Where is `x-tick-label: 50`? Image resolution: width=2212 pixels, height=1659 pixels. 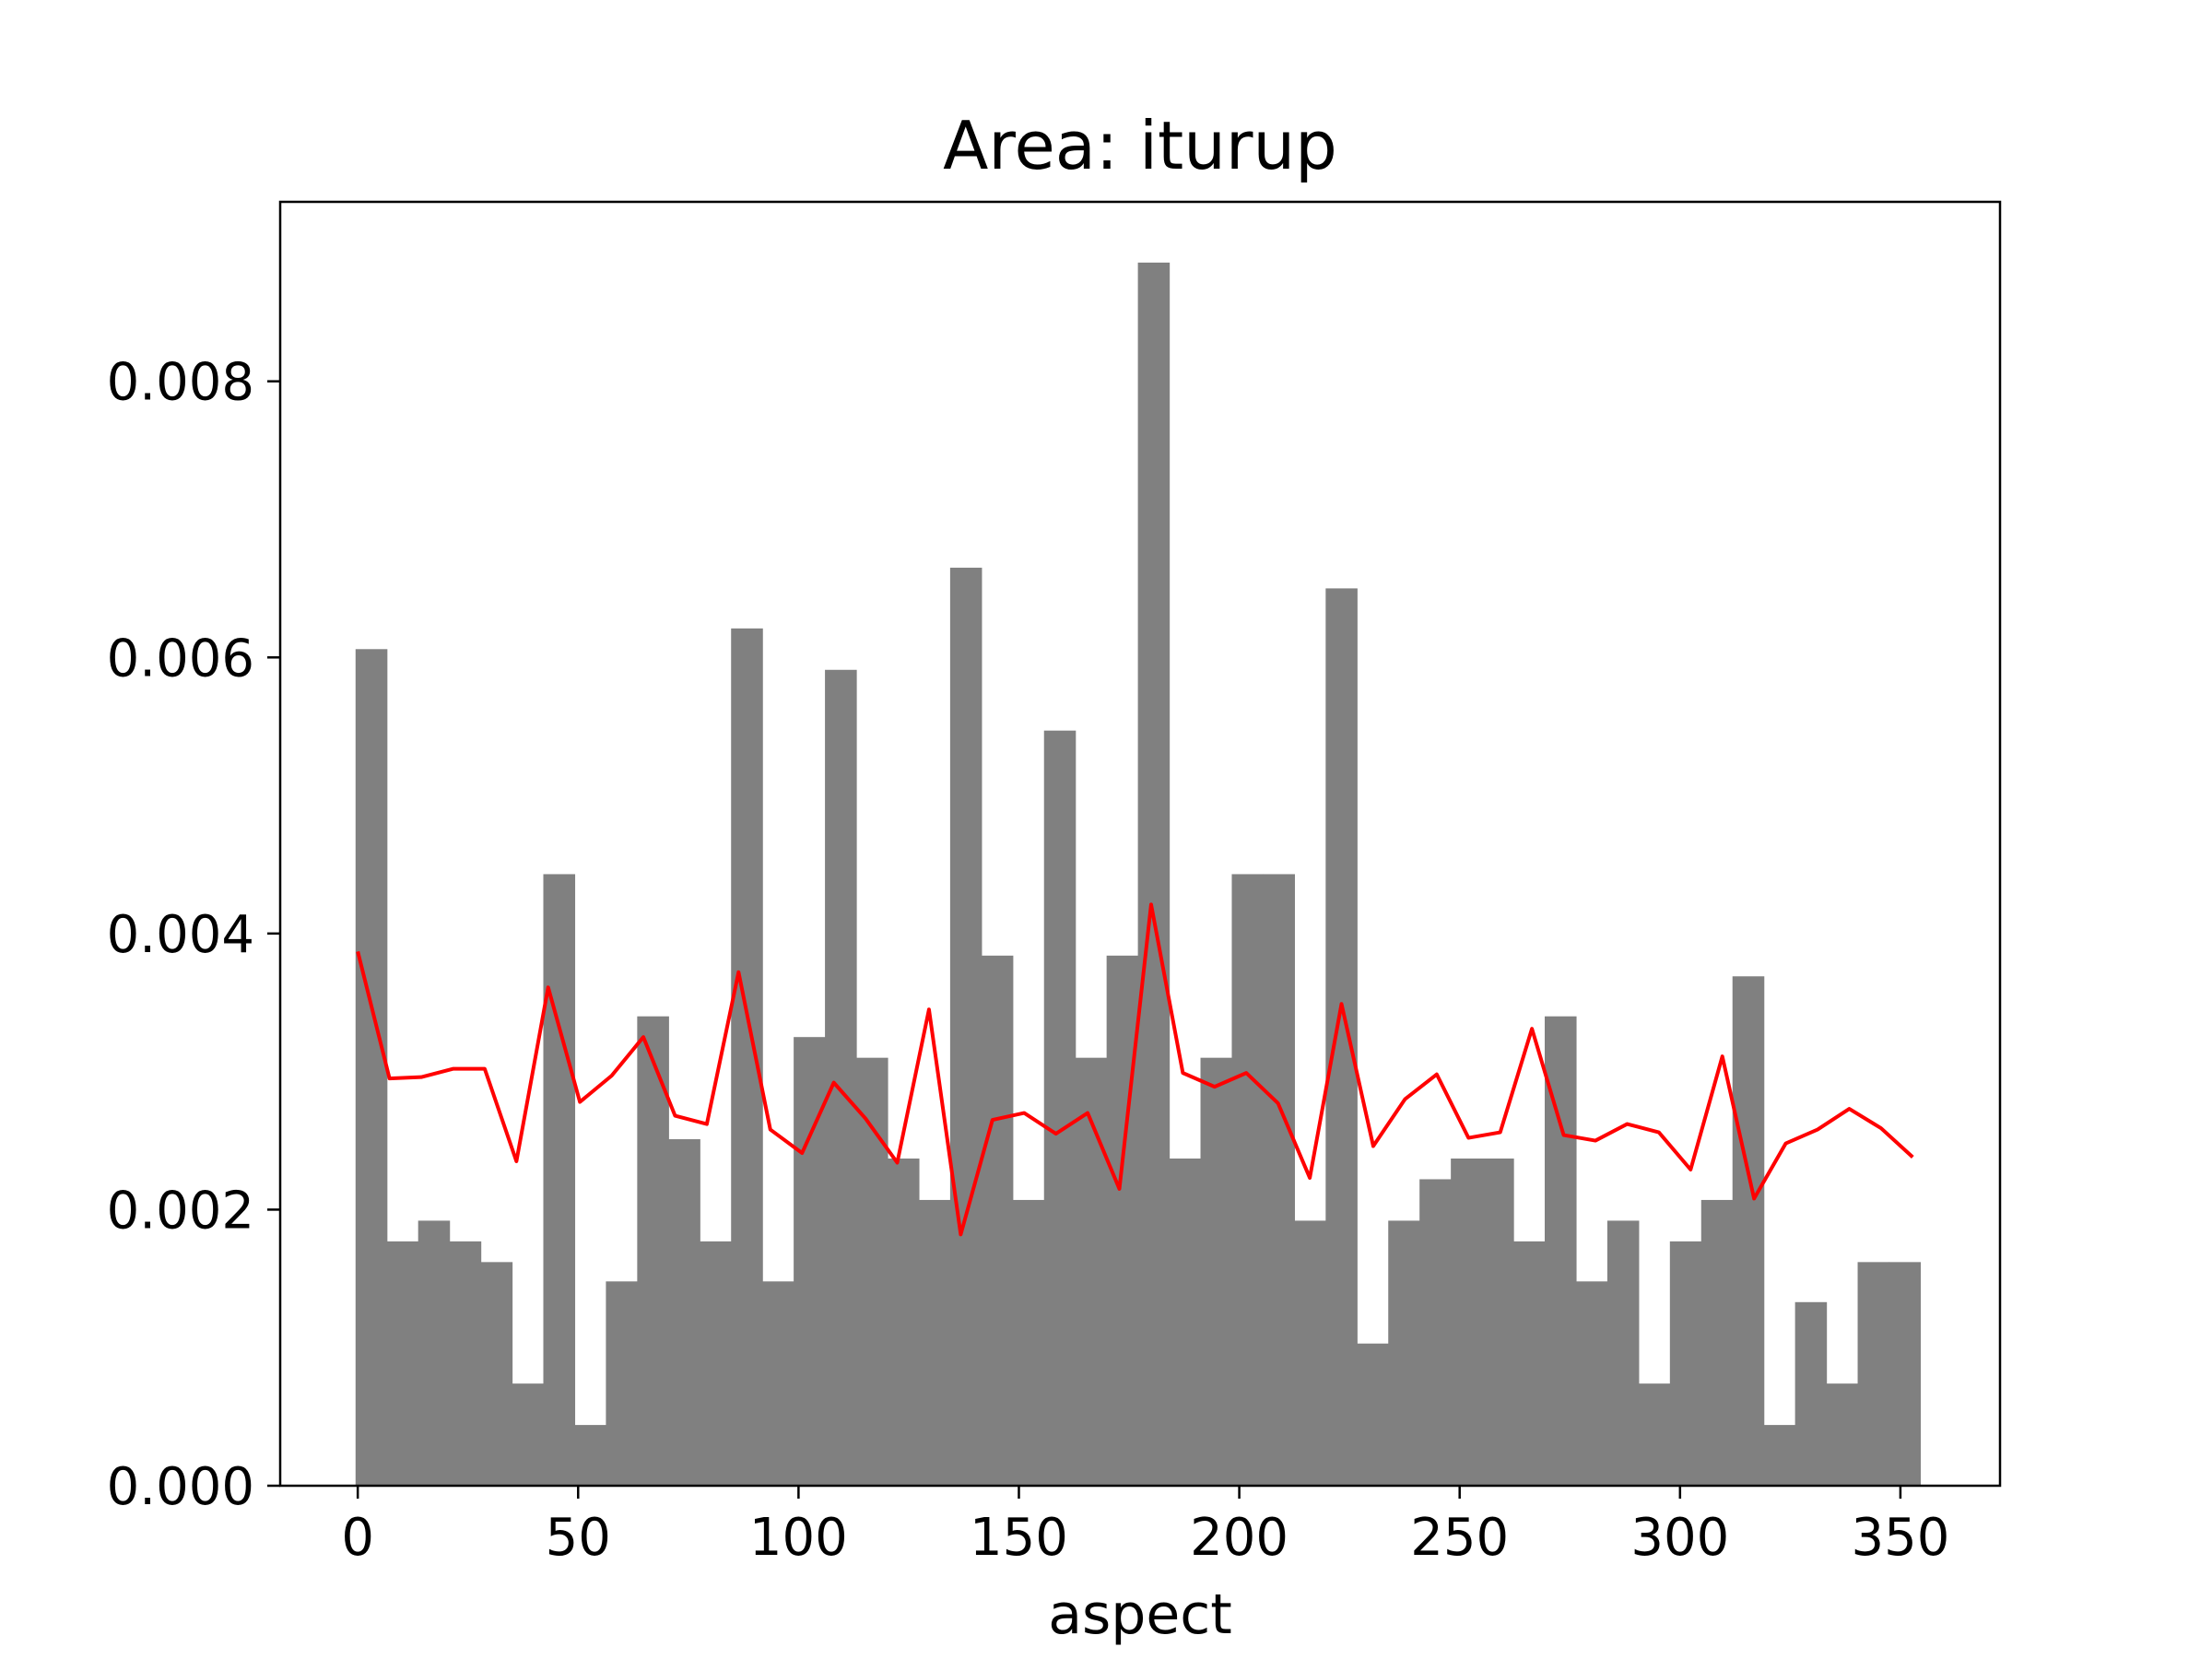
x-tick-label: 50 is located at coordinates (578, 1538).